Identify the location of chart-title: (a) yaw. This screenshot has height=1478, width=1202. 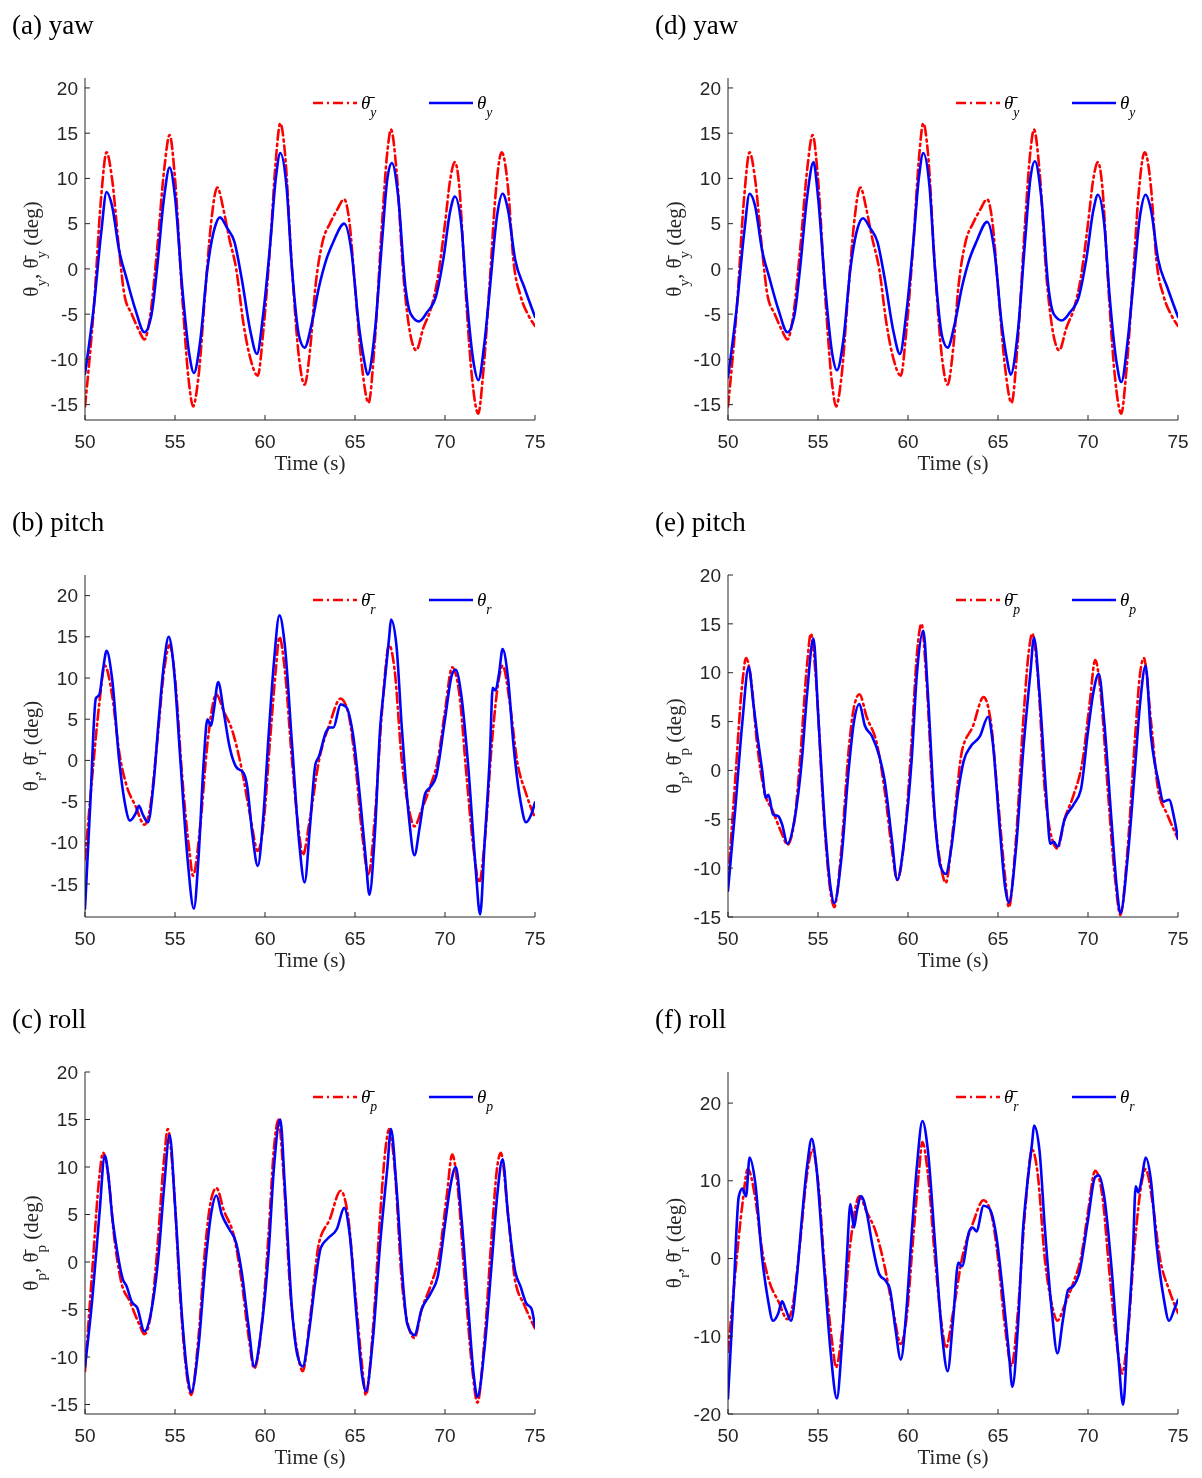
(53, 25).